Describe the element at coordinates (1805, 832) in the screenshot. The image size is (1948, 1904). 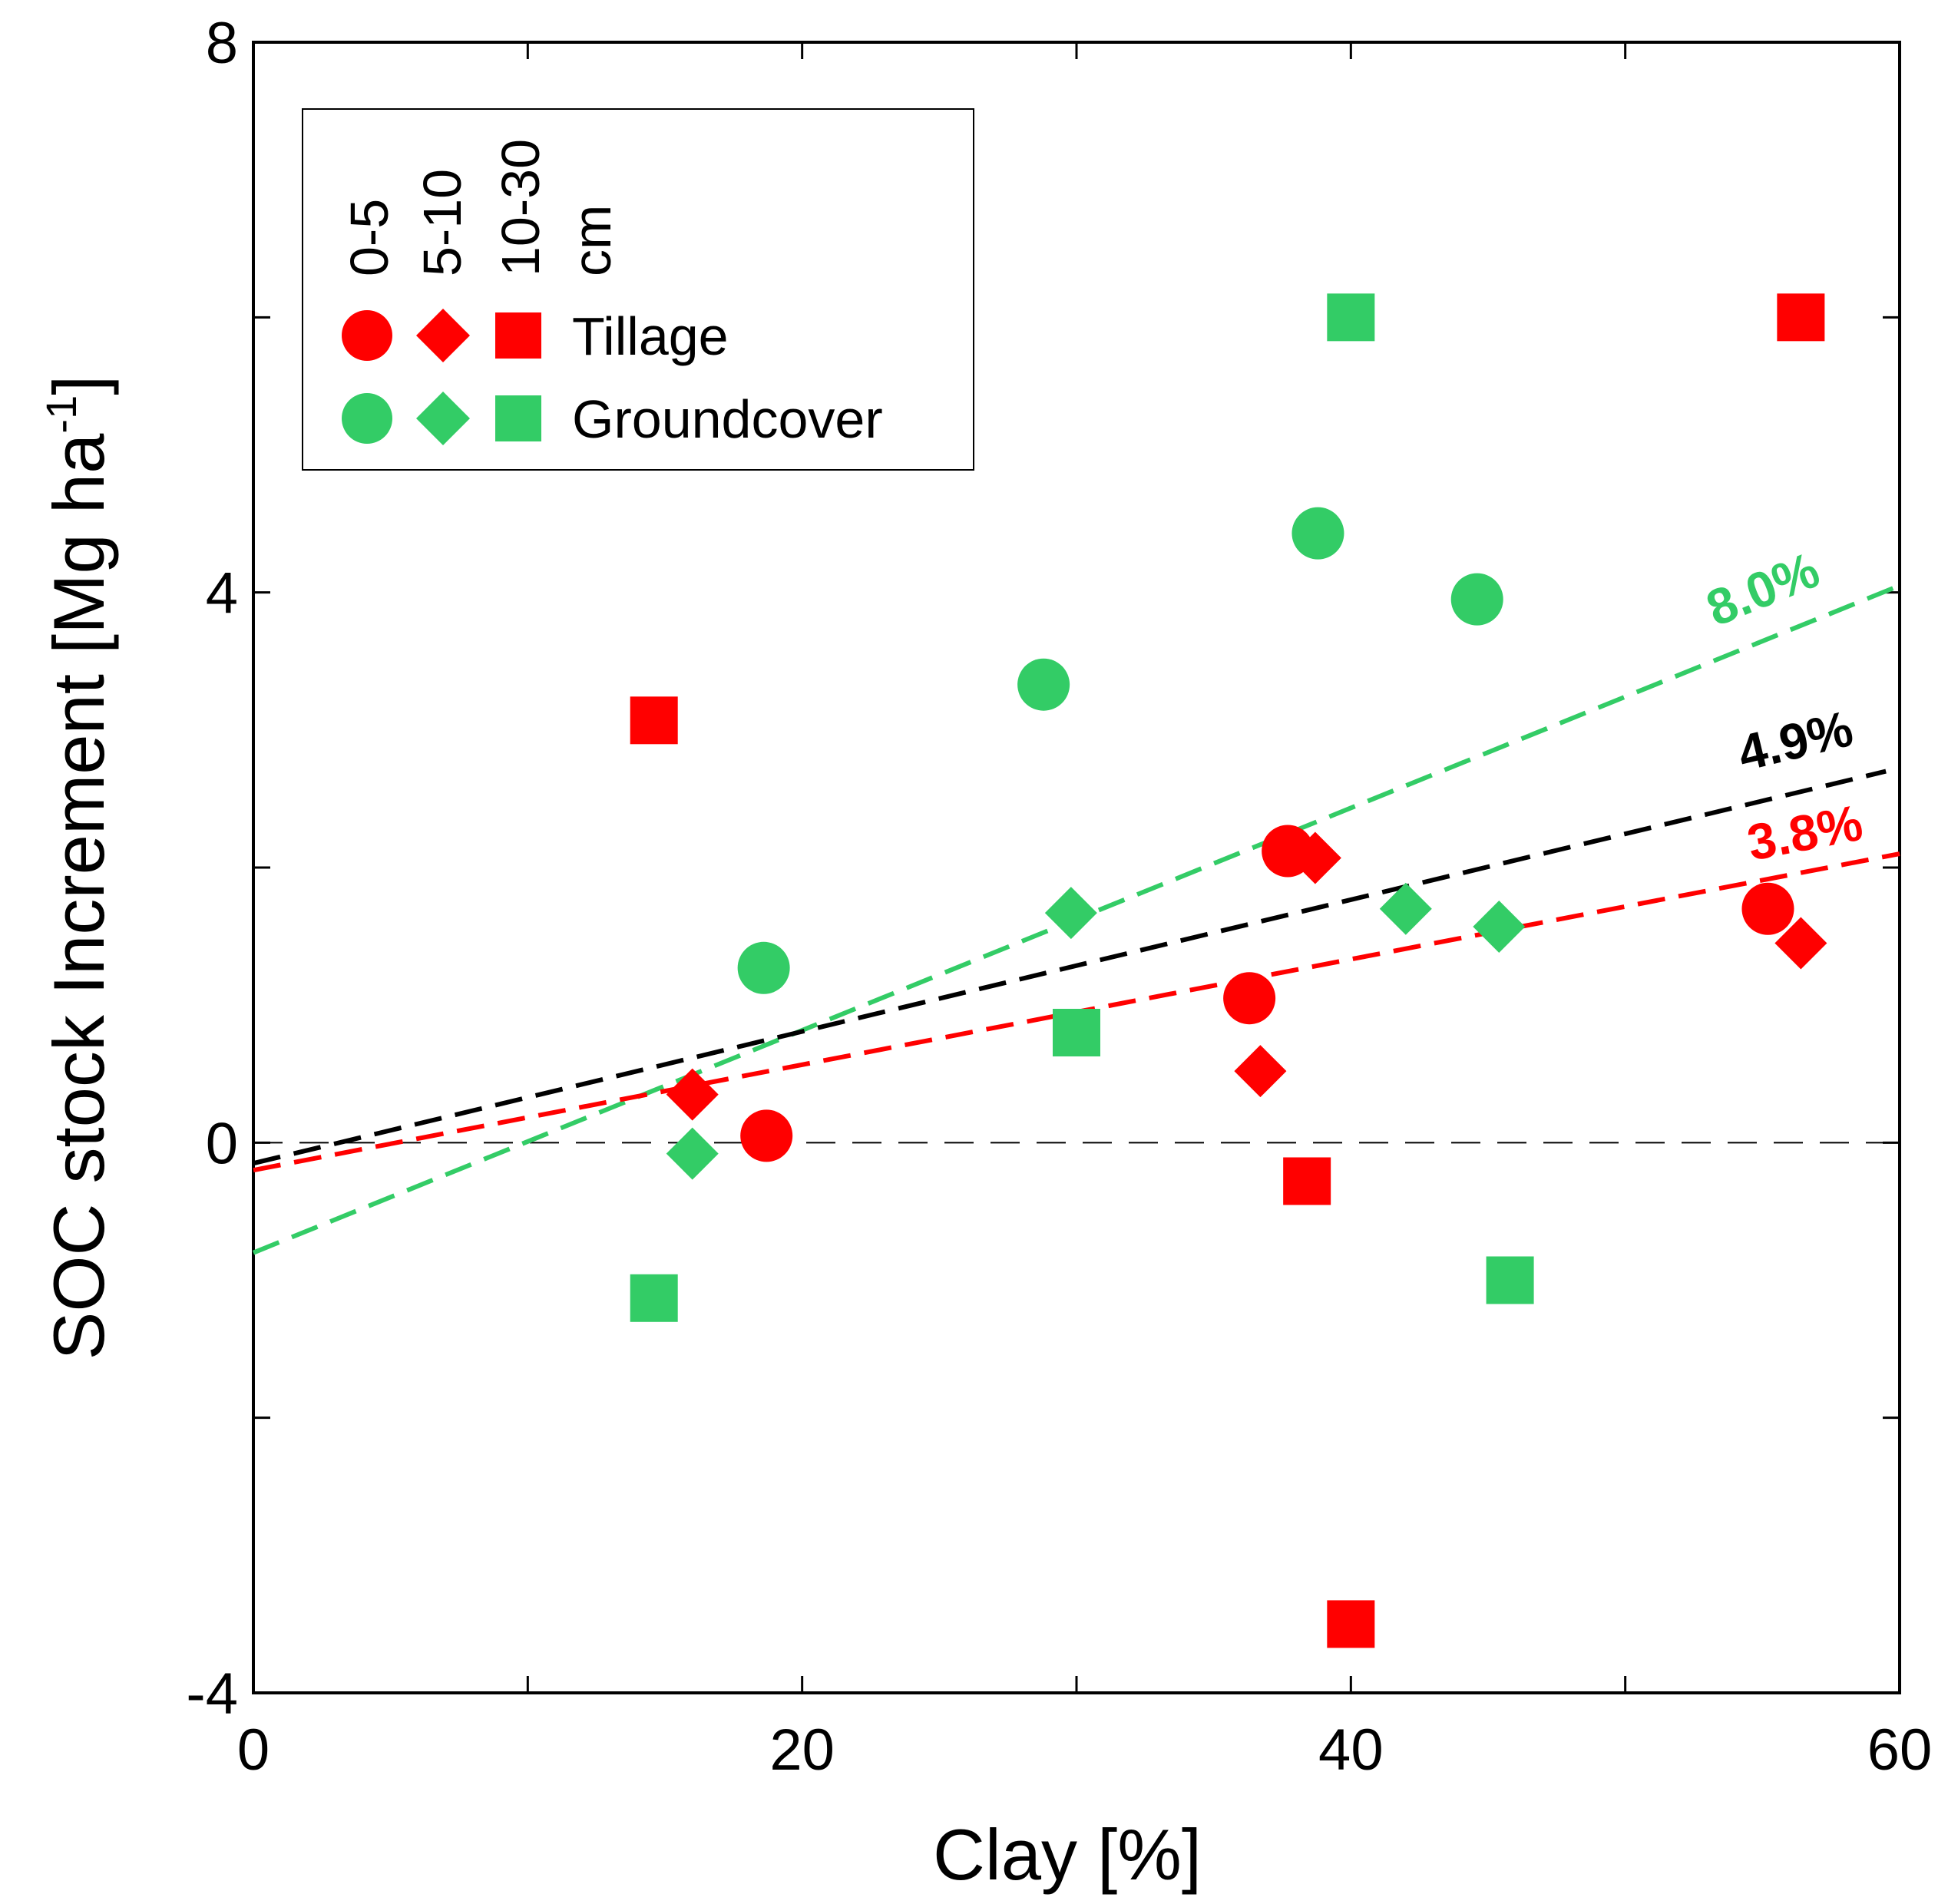
I see `trend-slope-label: 3.8%` at that location.